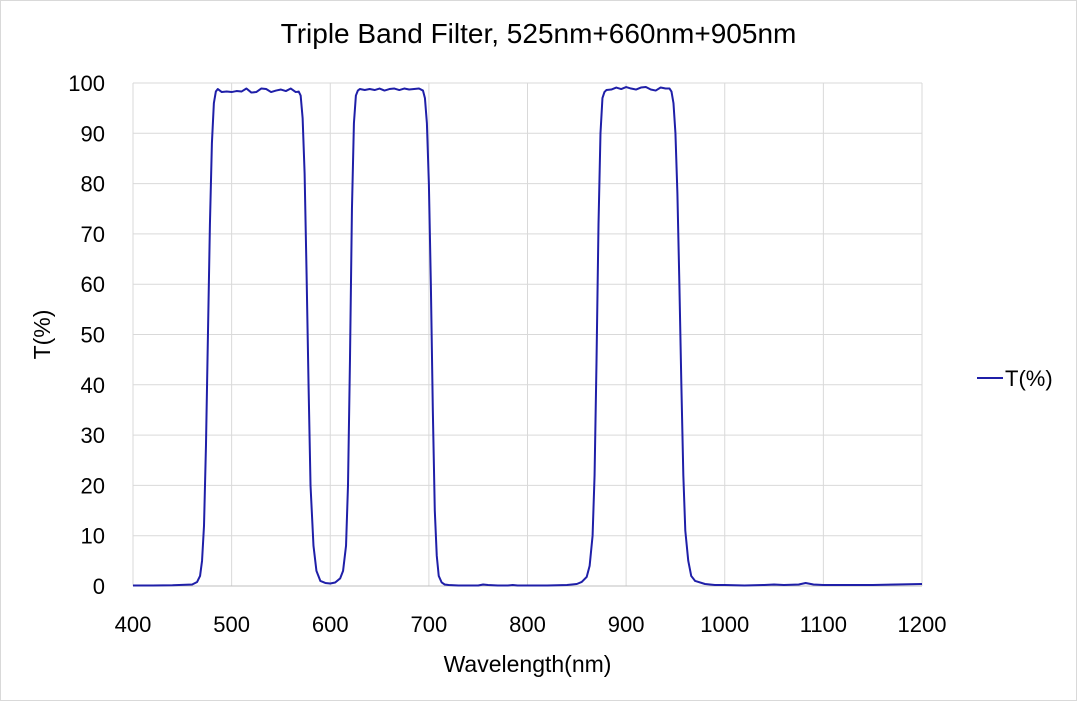 The height and width of the screenshot is (701, 1077). Describe the element at coordinates (922, 624) in the screenshot. I see `x-tick-label-1200: 1200` at that location.